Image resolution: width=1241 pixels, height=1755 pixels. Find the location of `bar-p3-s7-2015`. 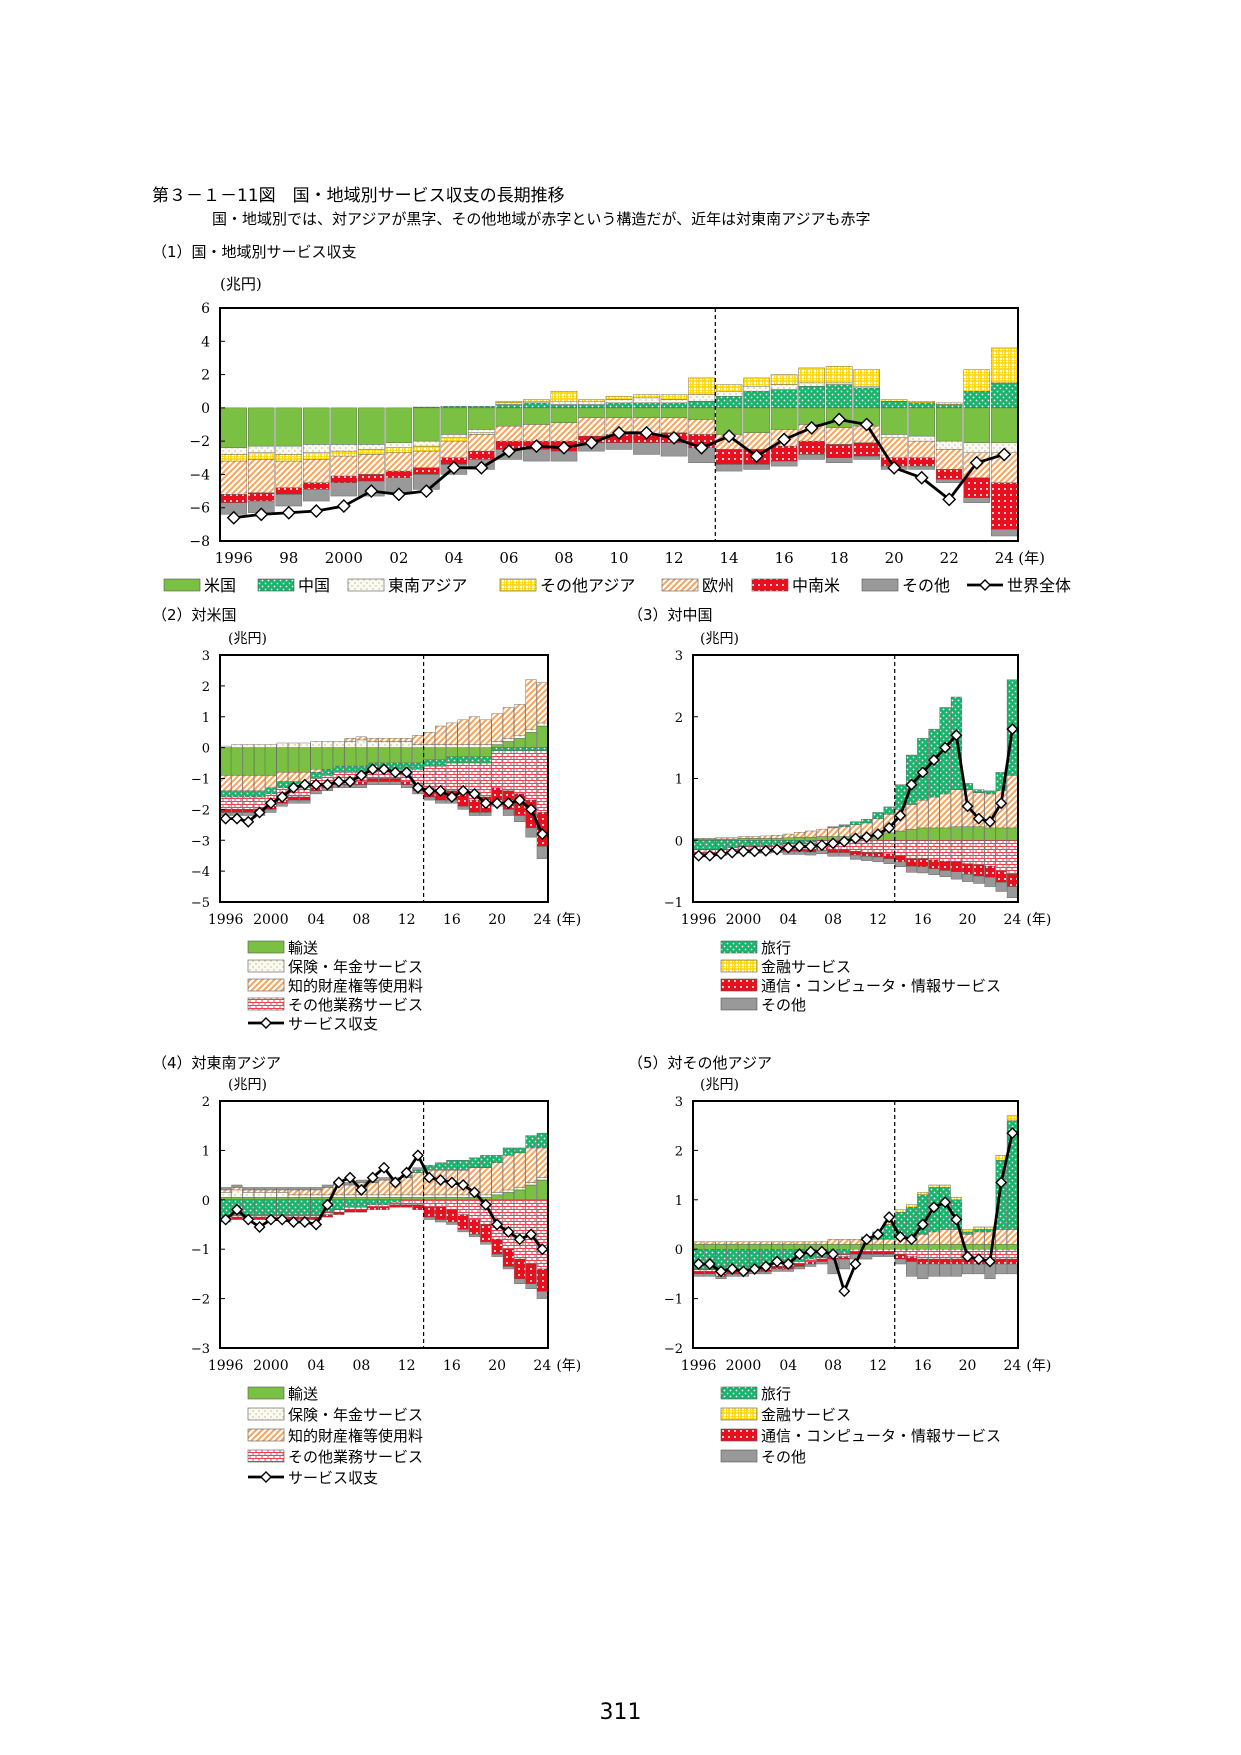

bar-p3-s7-2015 is located at coordinates (912, 869).